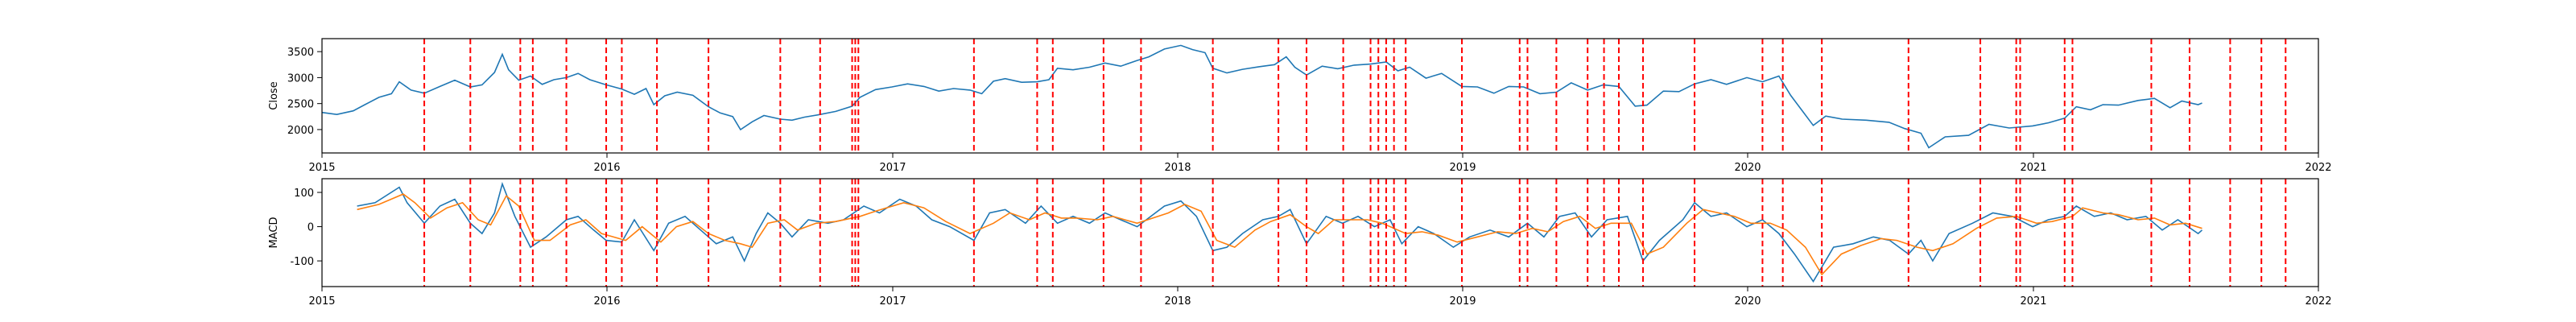 This screenshot has width=2576, height=322. Describe the element at coordinates (304, 194) in the screenshot. I see `y-tick-label: 100` at that location.